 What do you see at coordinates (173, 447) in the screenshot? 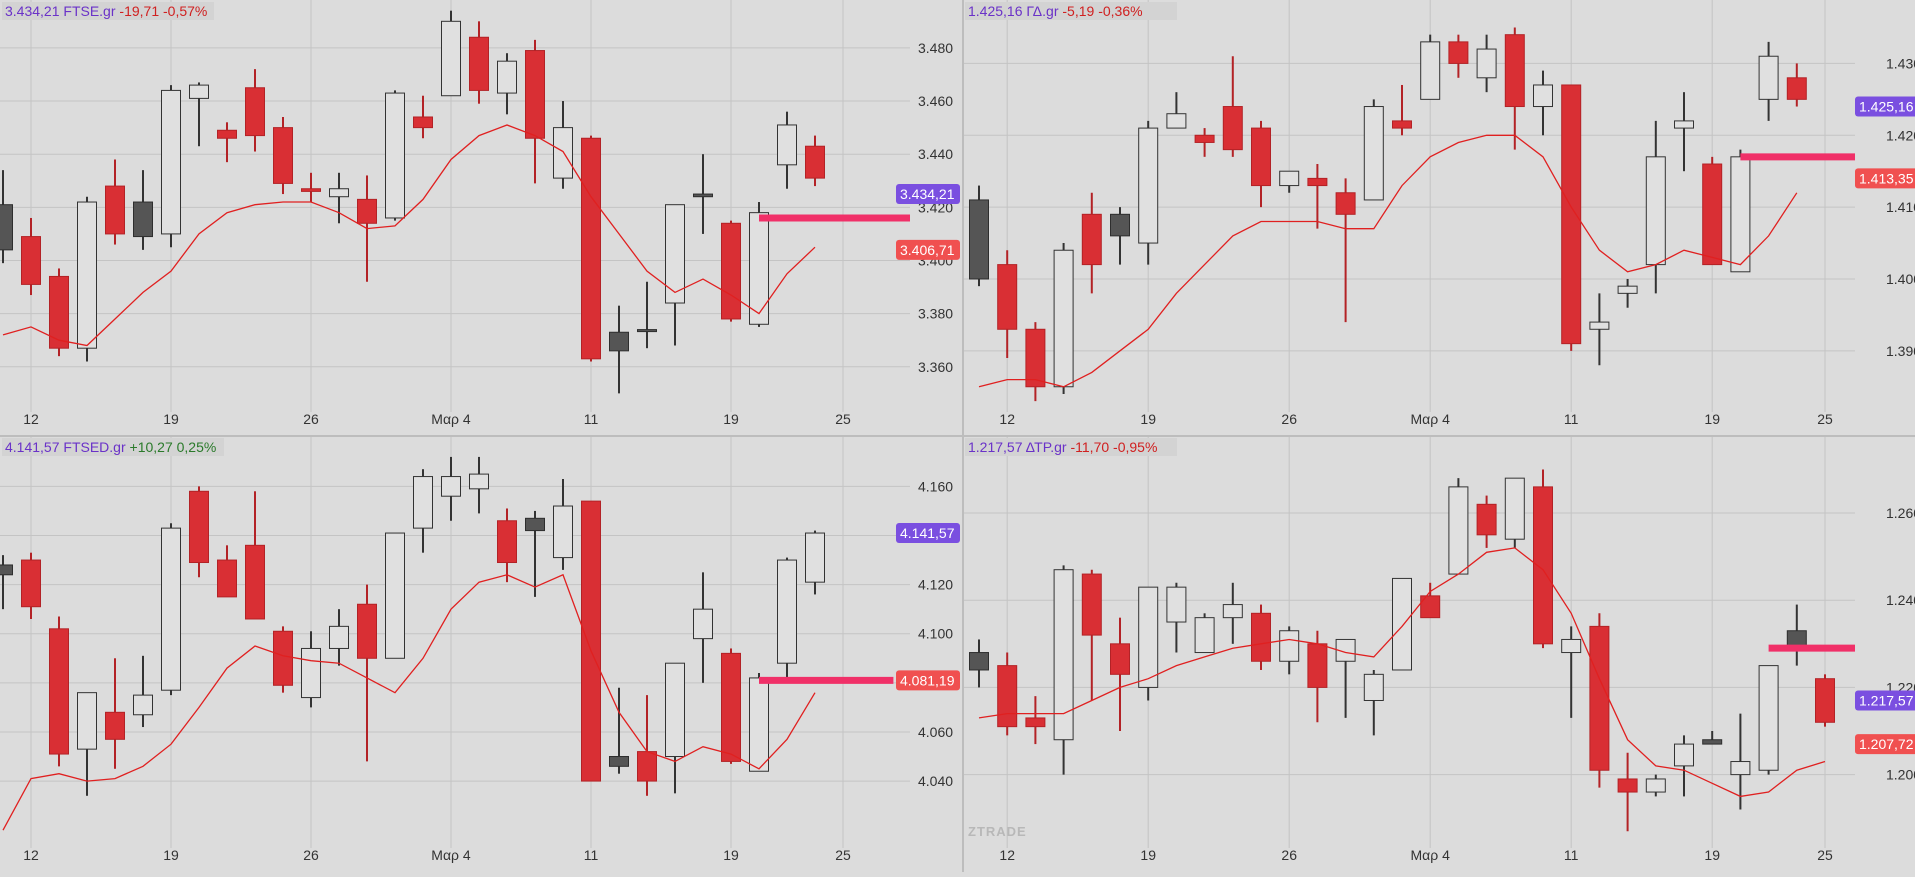
I see `header-change: +10,27 0,25%` at bounding box center [173, 447].